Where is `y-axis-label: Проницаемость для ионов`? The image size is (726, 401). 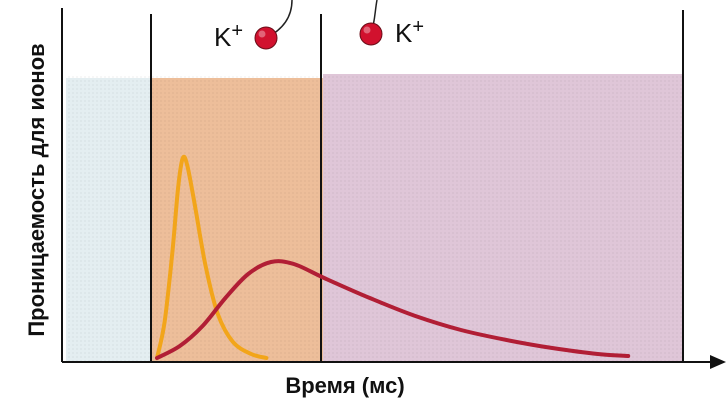 y-axis-label: Проницаемость для ионов is located at coordinates (36, 189).